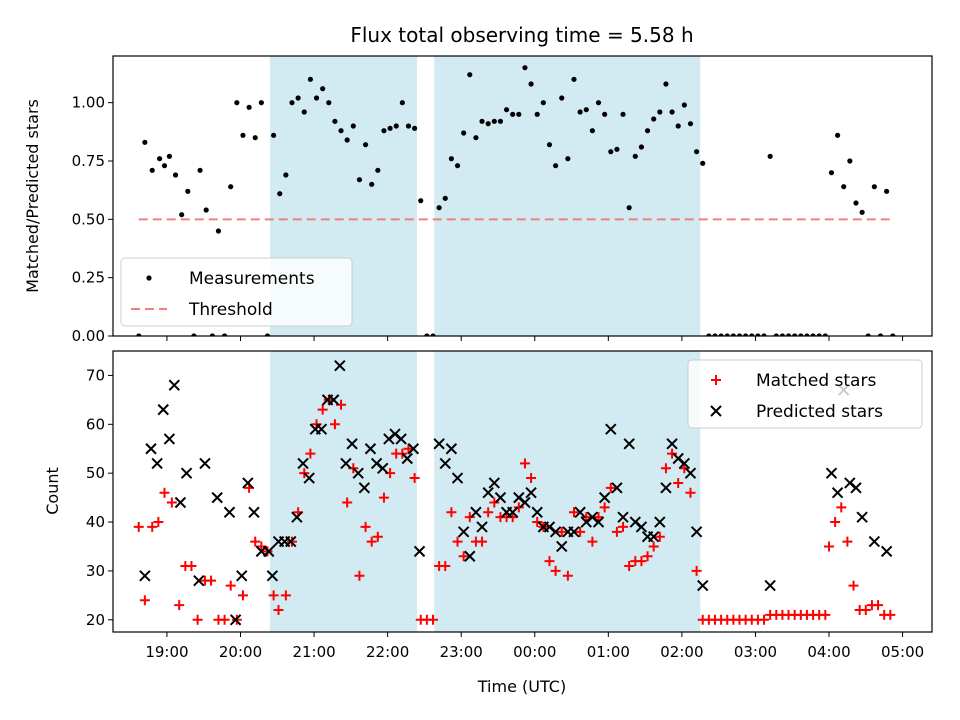  Describe the element at coordinates (236, 292) in the screenshot. I see `top-legend: Measurements Threshold` at that location.